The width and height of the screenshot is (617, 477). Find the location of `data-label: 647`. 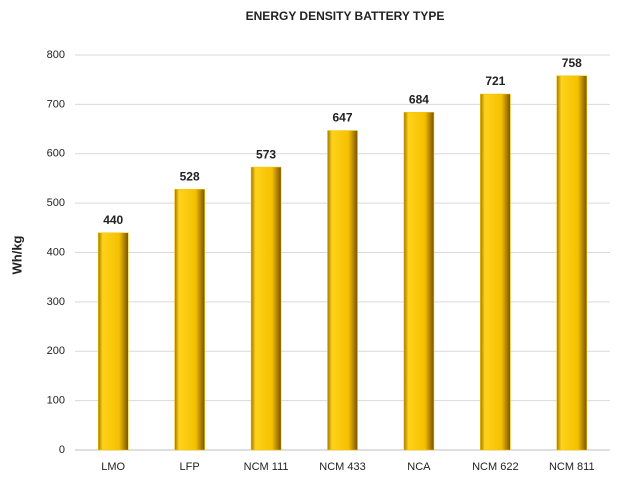

data-label: 647 is located at coordinates (342, 118).